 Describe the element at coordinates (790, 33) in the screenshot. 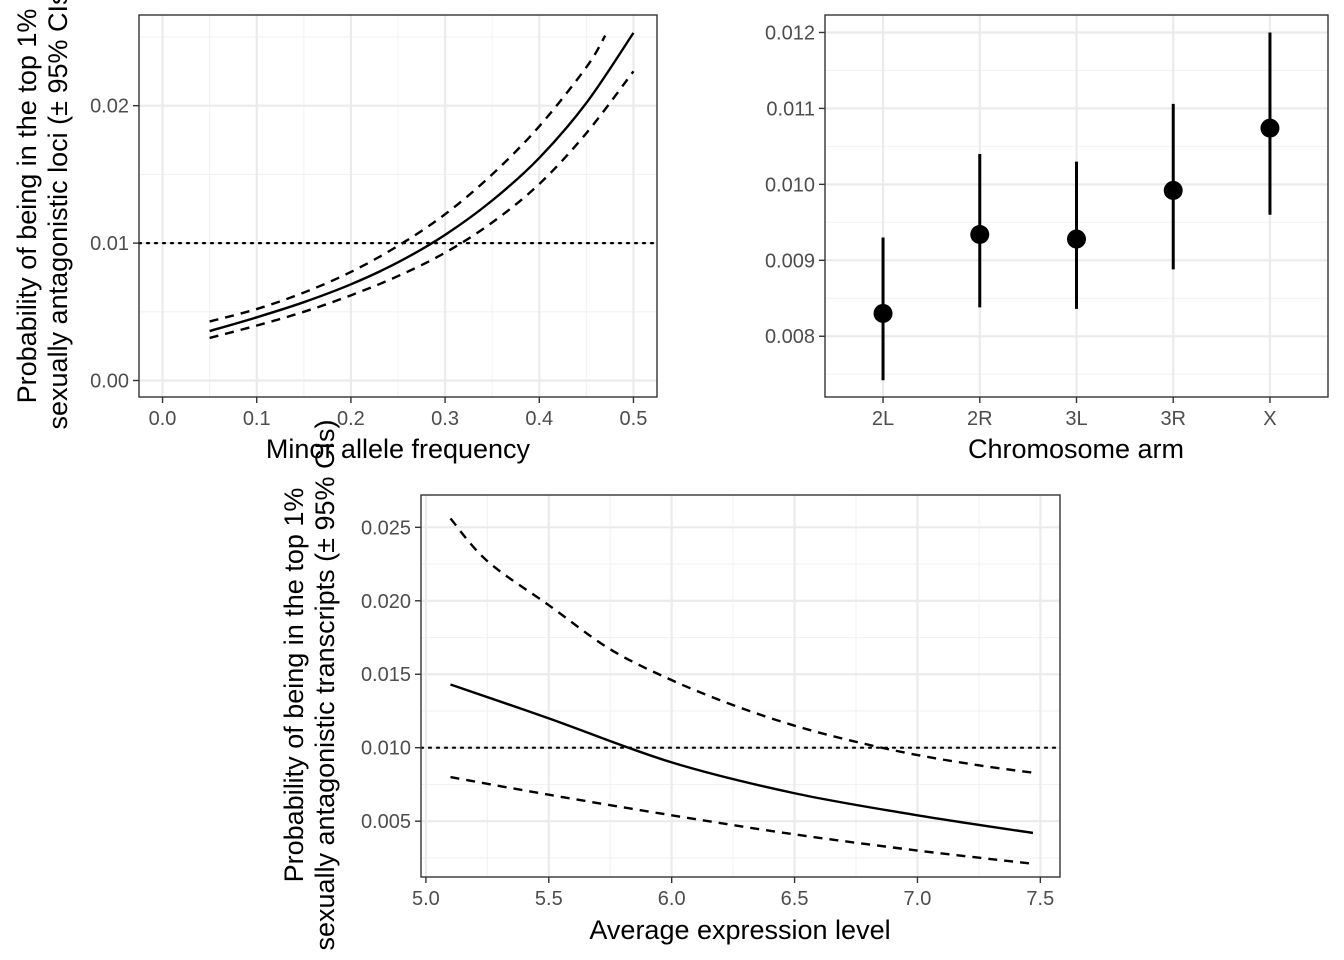

I see `arm-y-tick-label: 0.012` at that location.